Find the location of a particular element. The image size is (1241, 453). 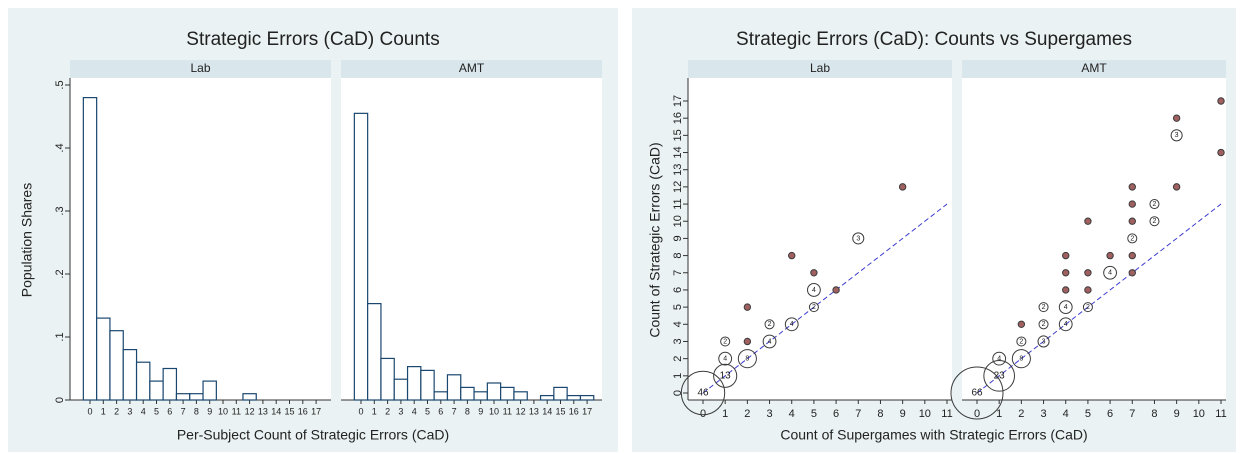

x-tick-label: 2 is located at coordinates (1021, 414).